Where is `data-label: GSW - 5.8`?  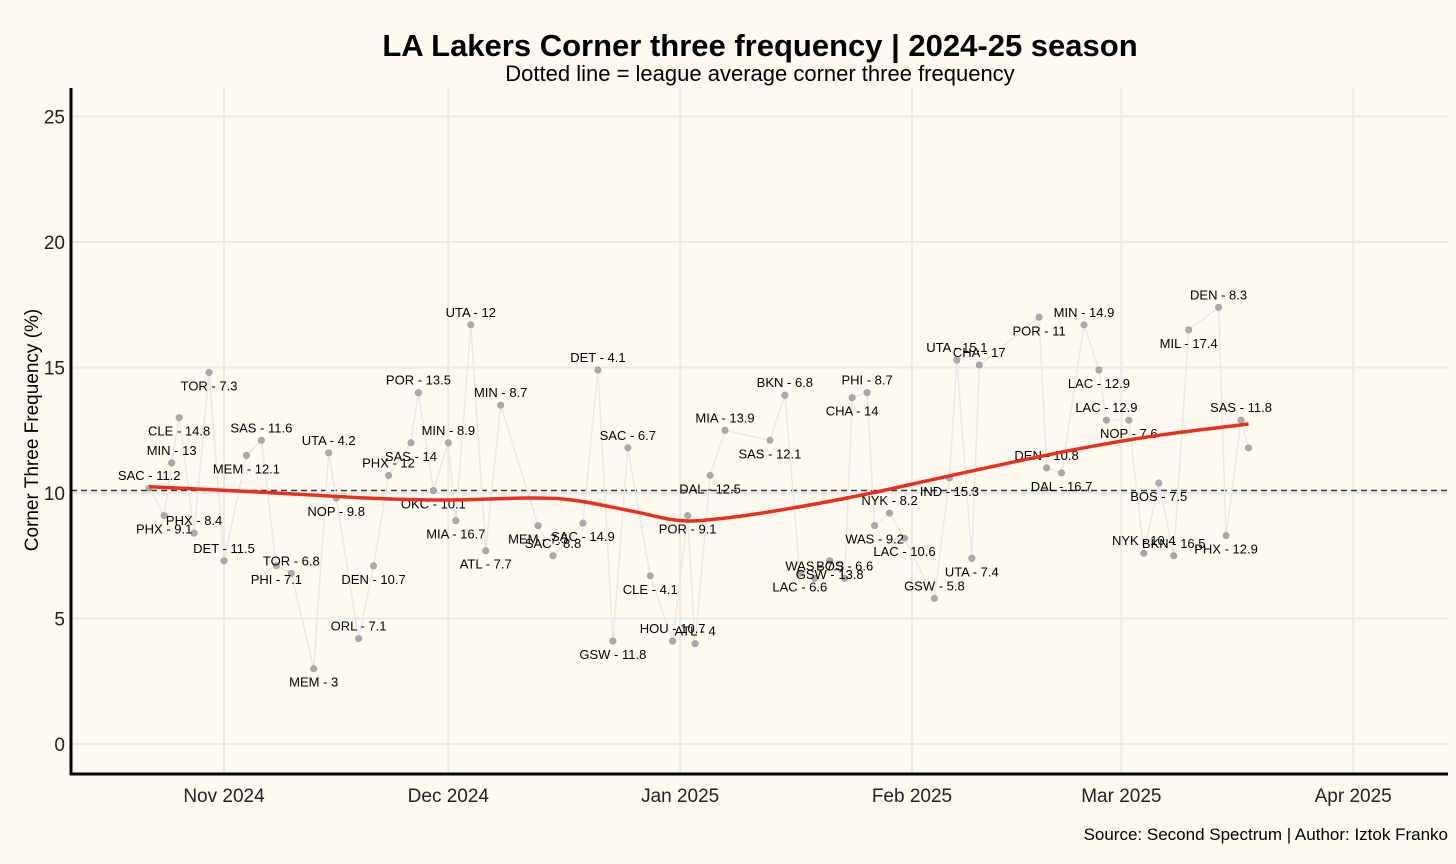 data-label: GSW - 5.8 is located at coordinates (934, 585).